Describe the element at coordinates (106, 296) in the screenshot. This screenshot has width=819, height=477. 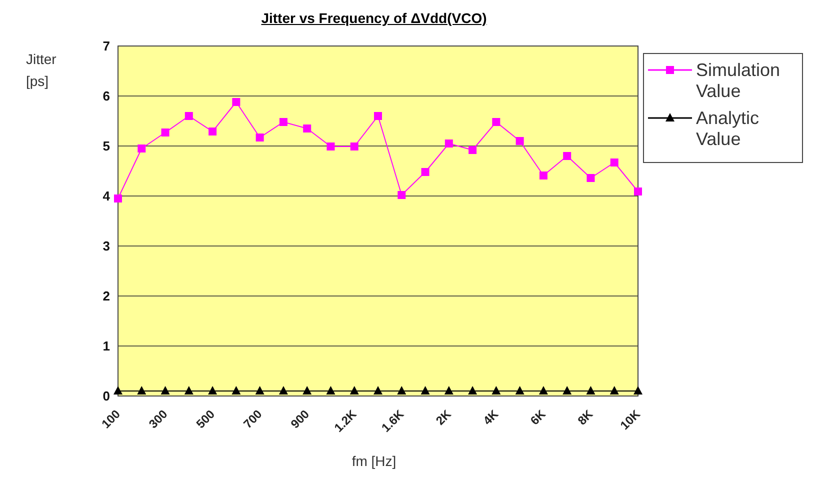
I see `y-tick-label: 2` at that location.